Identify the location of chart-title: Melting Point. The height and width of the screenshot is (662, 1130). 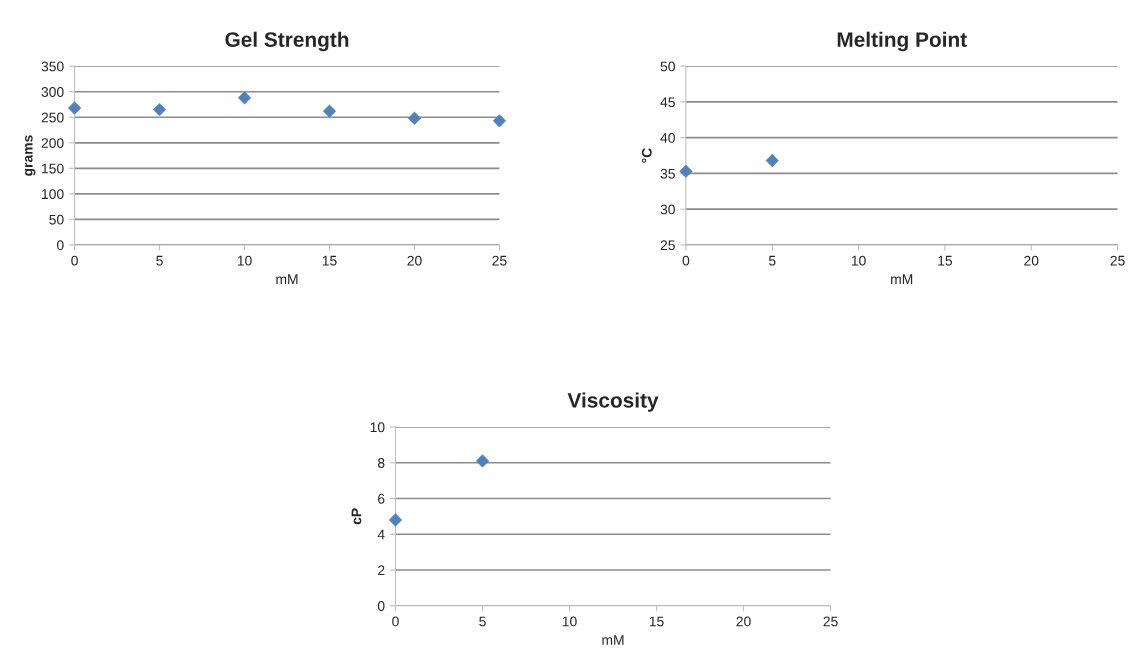
(902, 41).